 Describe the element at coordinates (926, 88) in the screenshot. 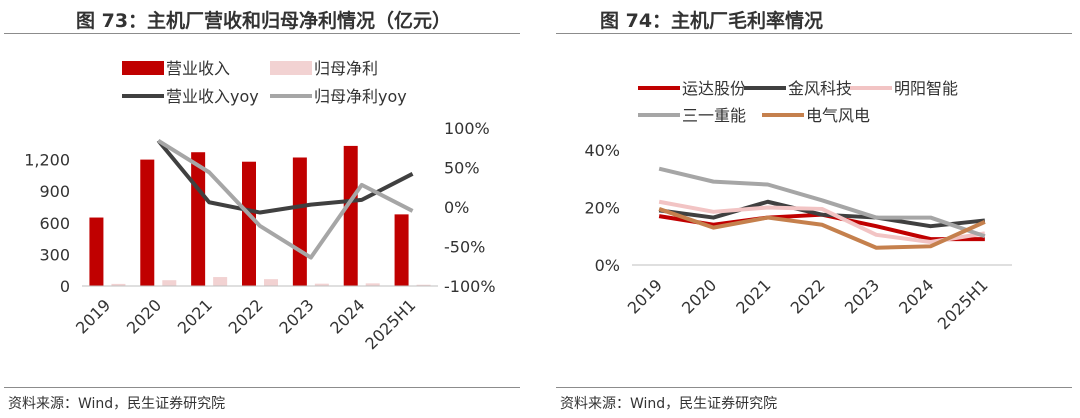

I see `legend-mingyang-label: 明阳智能` at that location.